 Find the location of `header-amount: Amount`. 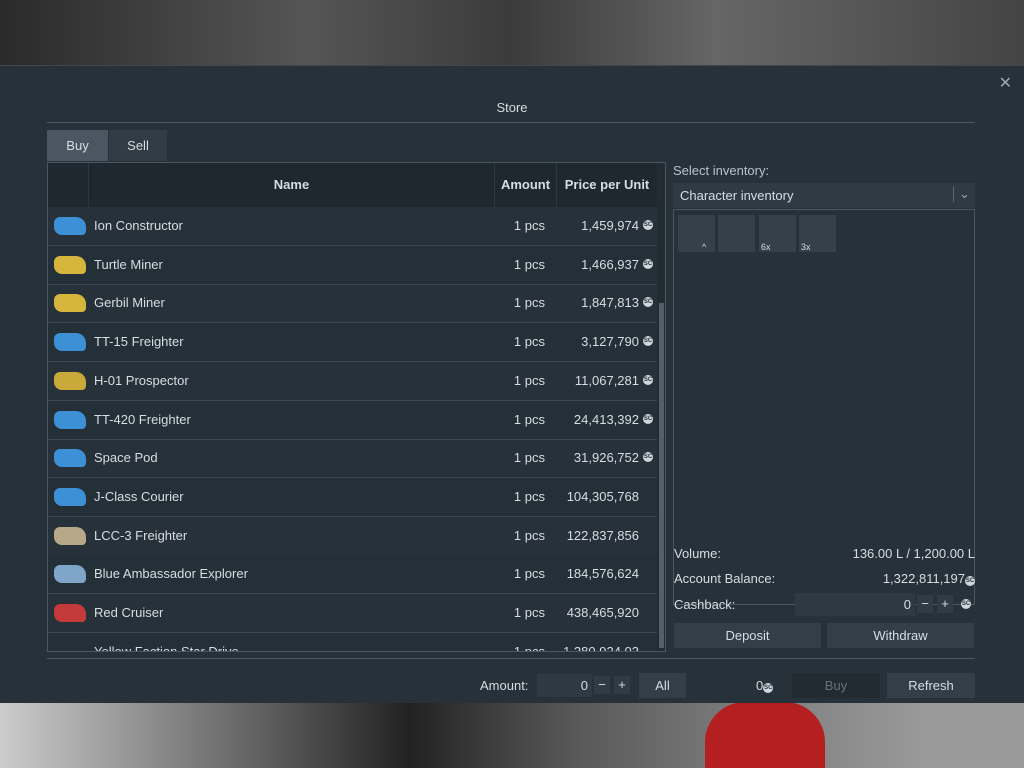

header-amount: Amount is located at coordinates (525, 185).